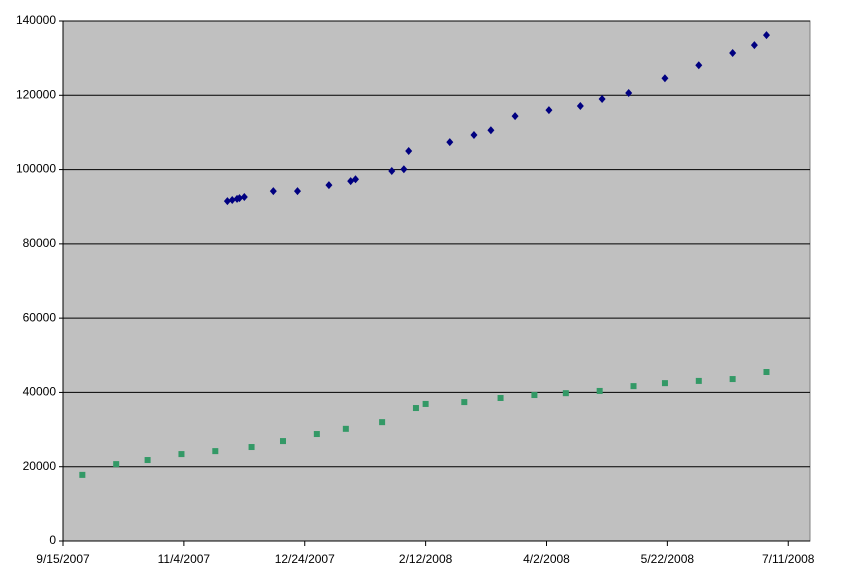 Image resolution: width=847 pixels, height=580 pixels. I want to click on x-tick-label: 9/15/2007, so click(63, 559).